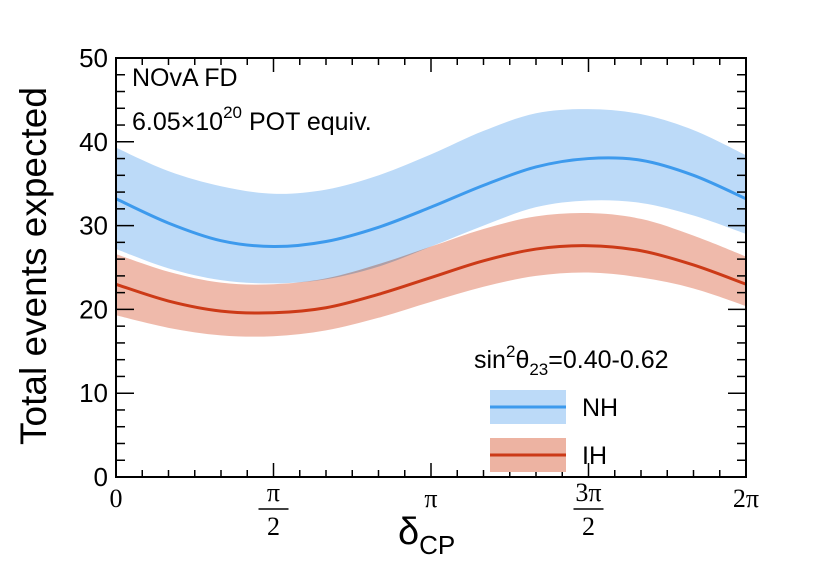 Image resolution: width=830 pixels, height=563 pixels. Describe the element at coordinates (571, 407) in the screenshot. I see `legend: sin2θ23=0.40-0.62 NH IH` at that location.